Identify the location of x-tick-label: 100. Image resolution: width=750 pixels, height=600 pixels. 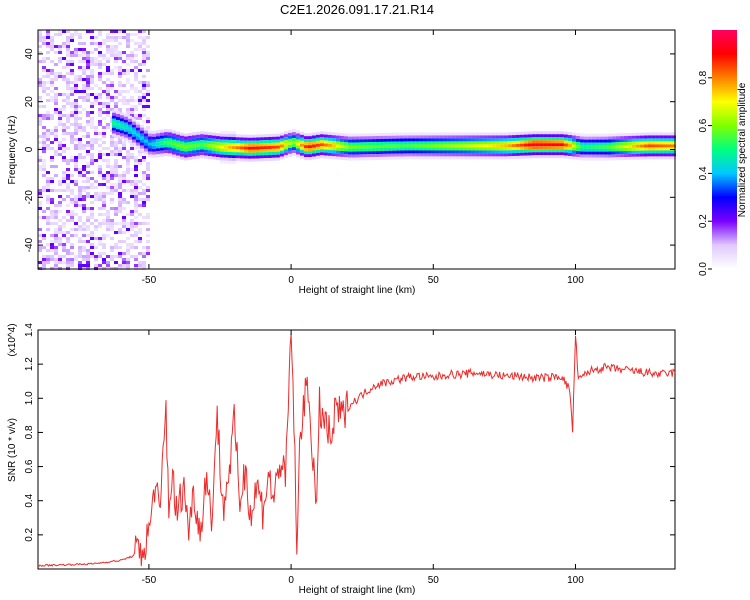
(575, 580).